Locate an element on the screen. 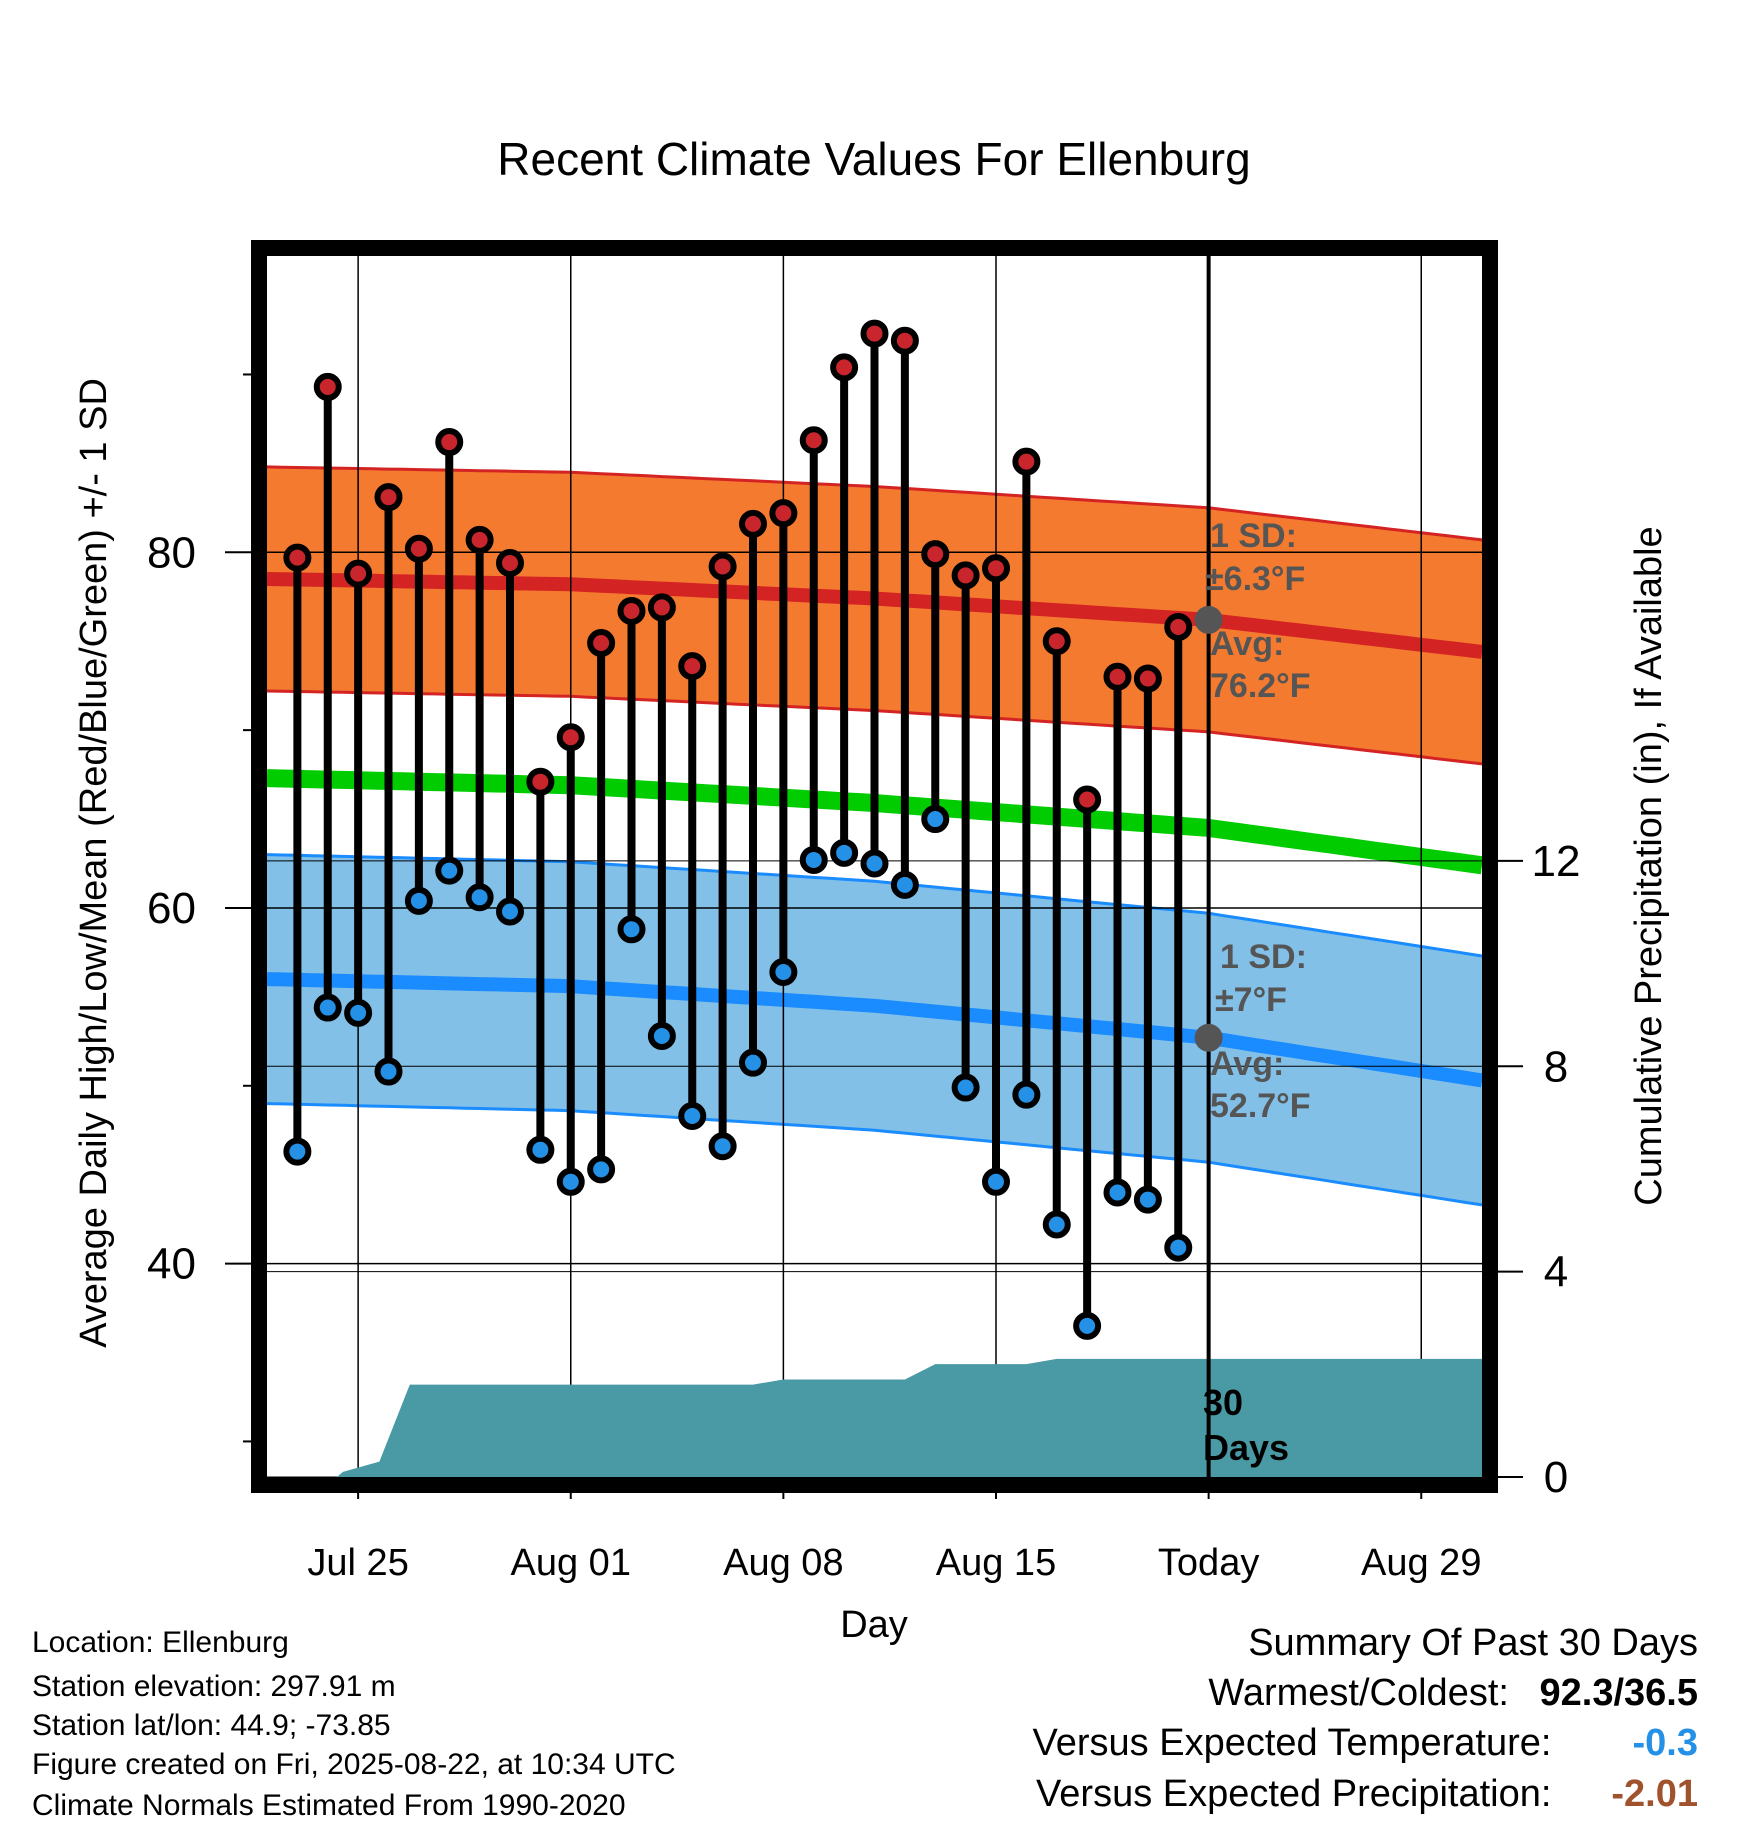  x-tick-label: Aug 01 is located at coordinates (571, 1563).